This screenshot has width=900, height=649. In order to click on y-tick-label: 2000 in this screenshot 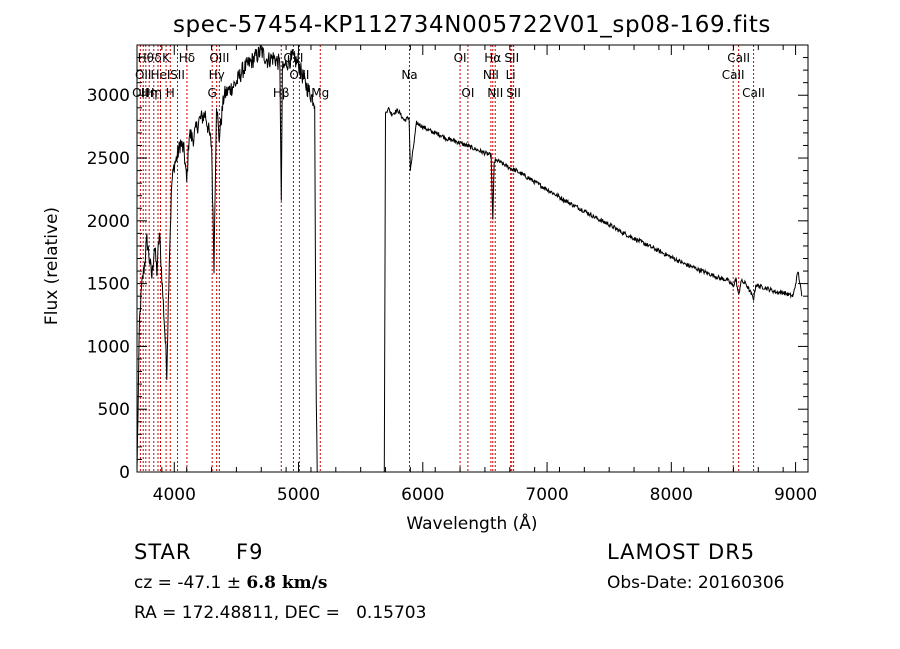, I will do `click(108, 222)`.